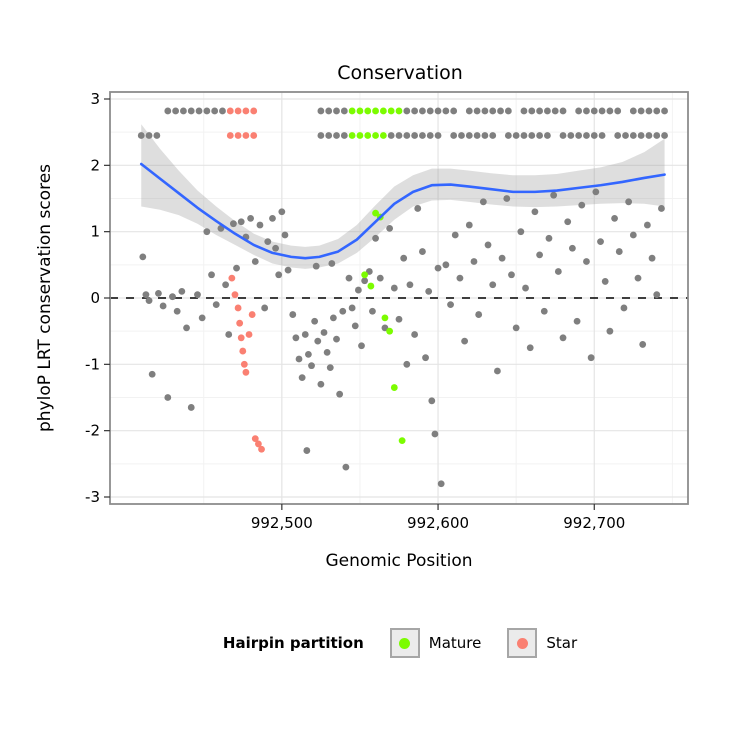 Image resolution: width=750 pixels, height=750 pixels. Describe the element at coordinates (405, 643) in the screenshot. I see `mature-point-icon` at that location.